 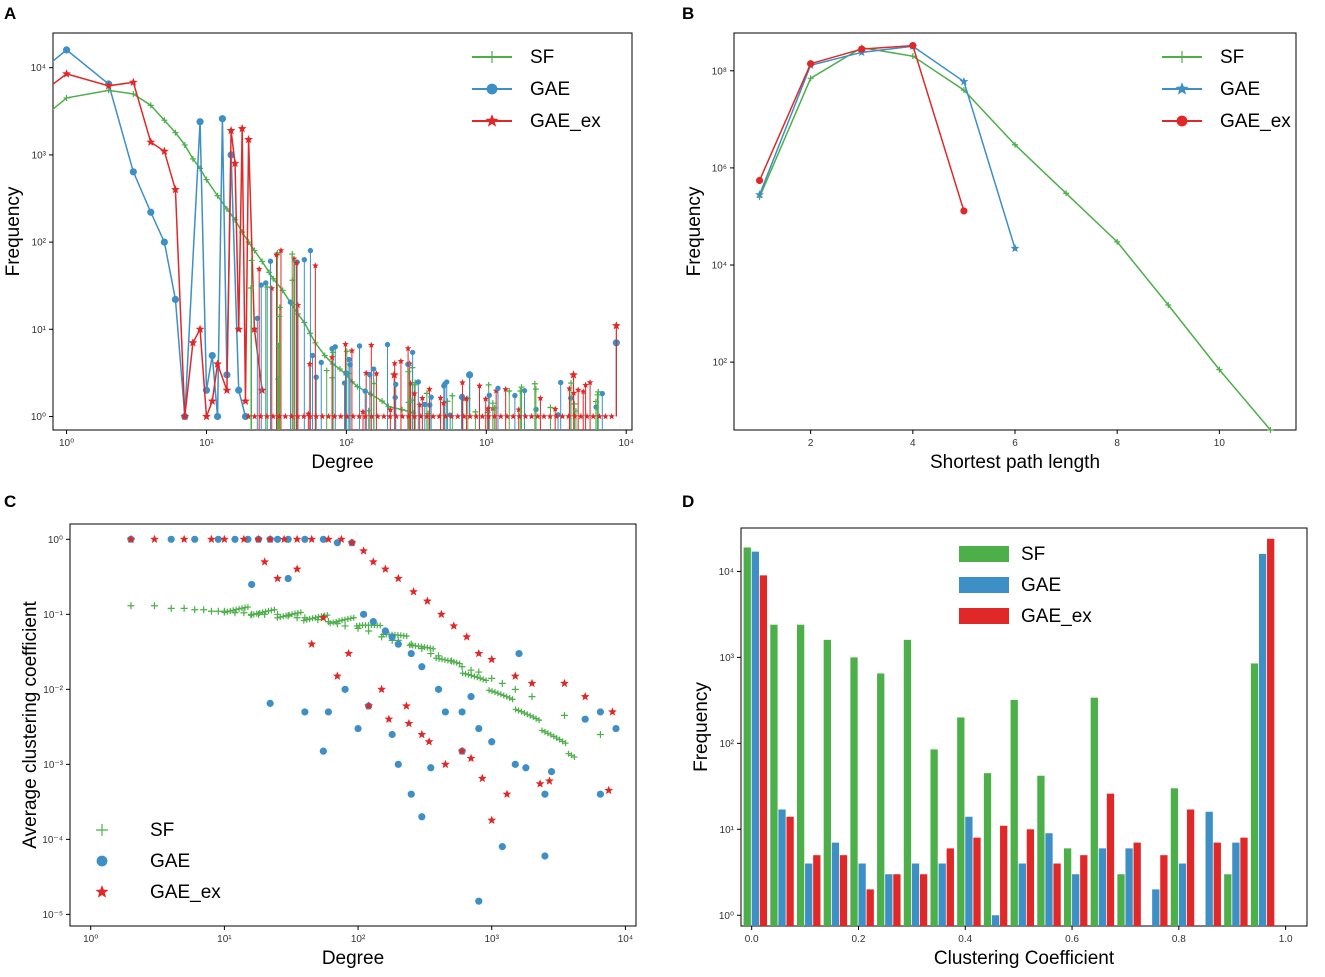 I want to click on y-tick-label: 10⁴, so click(x=719, y=266).